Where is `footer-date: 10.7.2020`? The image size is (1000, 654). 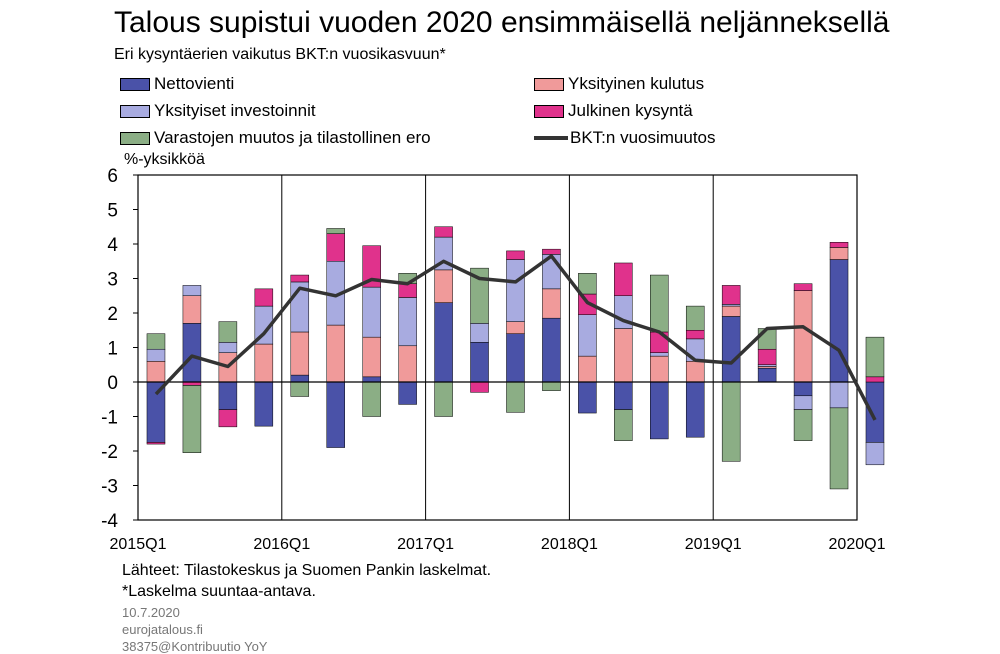
footer-date: 10.7.2020 is located at coordinates (151, 612).